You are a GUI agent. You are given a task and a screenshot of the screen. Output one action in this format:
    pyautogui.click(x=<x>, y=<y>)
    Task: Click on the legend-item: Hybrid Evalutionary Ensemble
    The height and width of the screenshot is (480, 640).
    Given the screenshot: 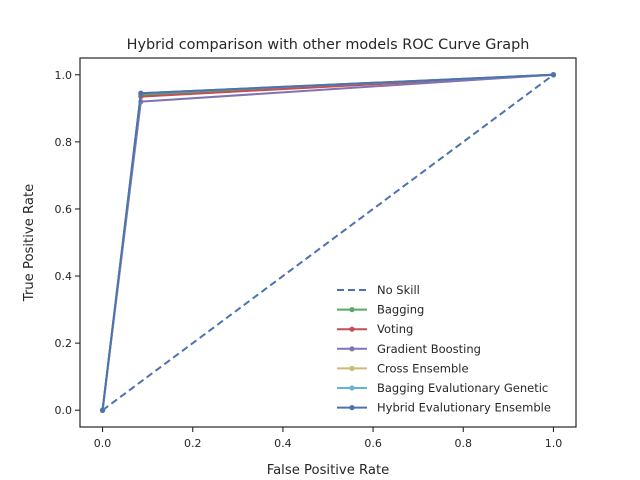 What is the action you would take?
    pyautogui.click(x=444, y=408)
    